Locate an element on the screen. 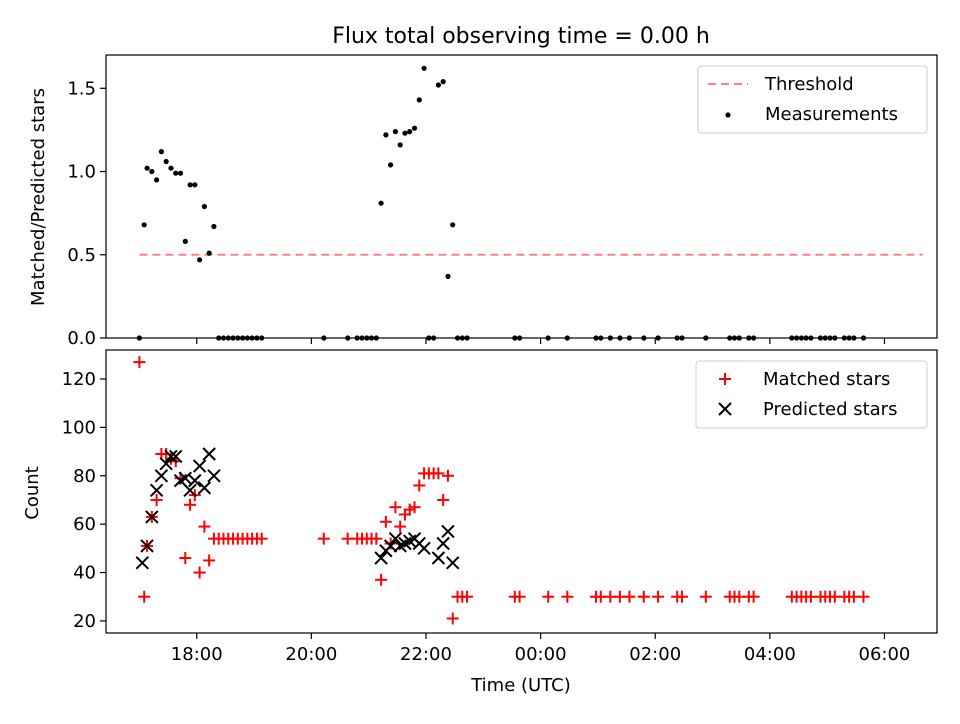 The height and width of the screenshot is (724, 960). bottom-x-tick-label: 00:00 is located at coordinates (541, 654).